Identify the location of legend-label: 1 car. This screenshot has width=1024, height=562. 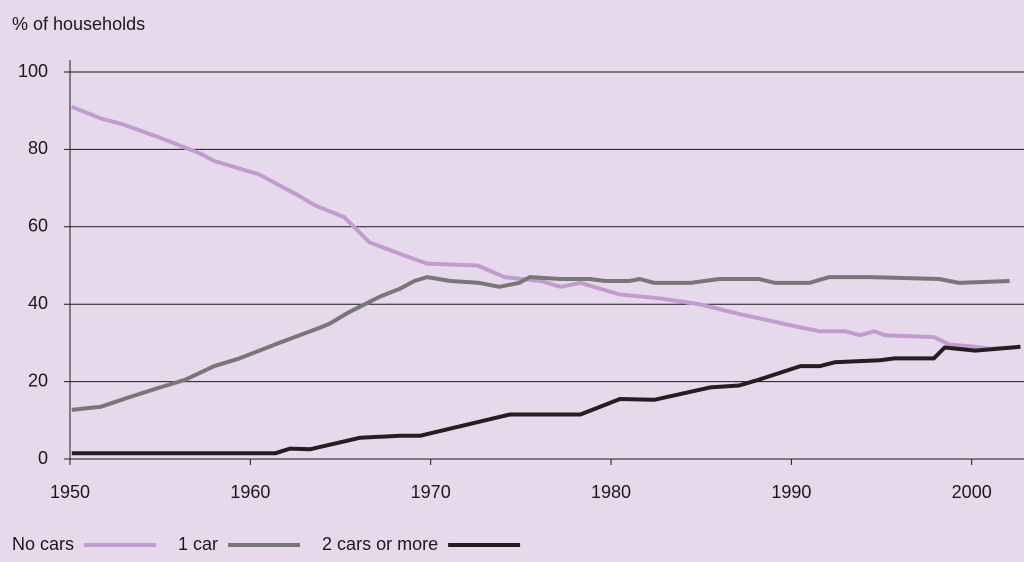
(198, 544).